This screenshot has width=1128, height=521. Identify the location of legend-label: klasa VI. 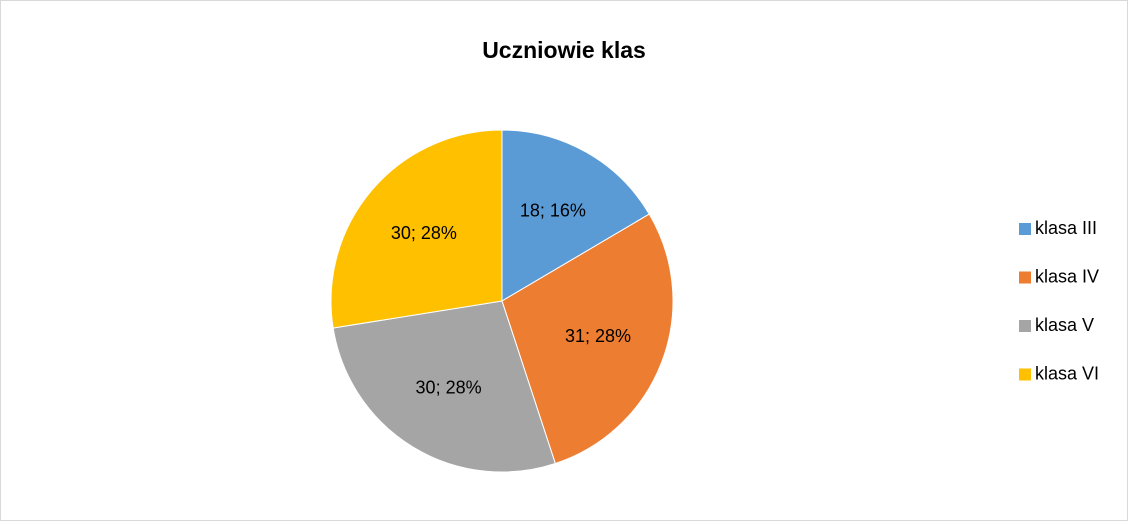
(1067, 373).